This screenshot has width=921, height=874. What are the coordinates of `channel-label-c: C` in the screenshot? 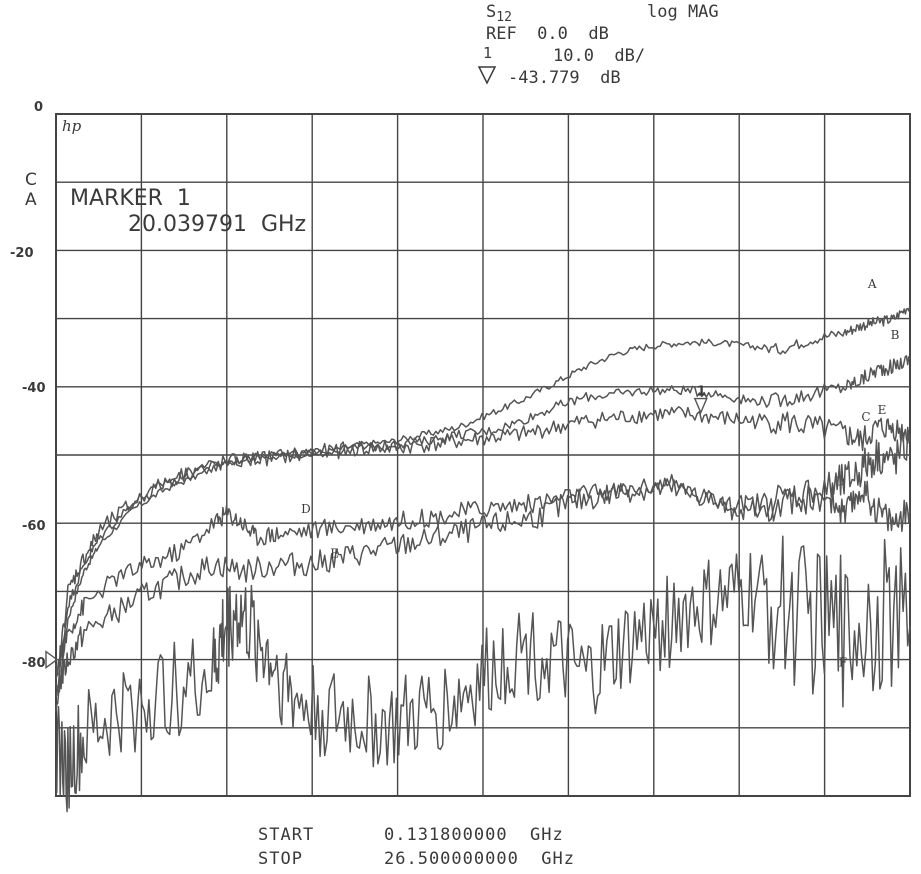 It's located at (31, 180).